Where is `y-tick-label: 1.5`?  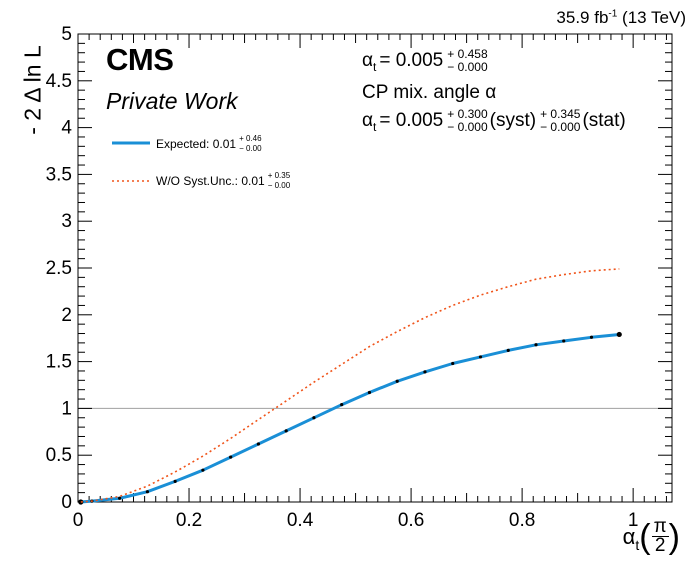
y-tick-label: 1.5 is located at coordinates (59, 362).